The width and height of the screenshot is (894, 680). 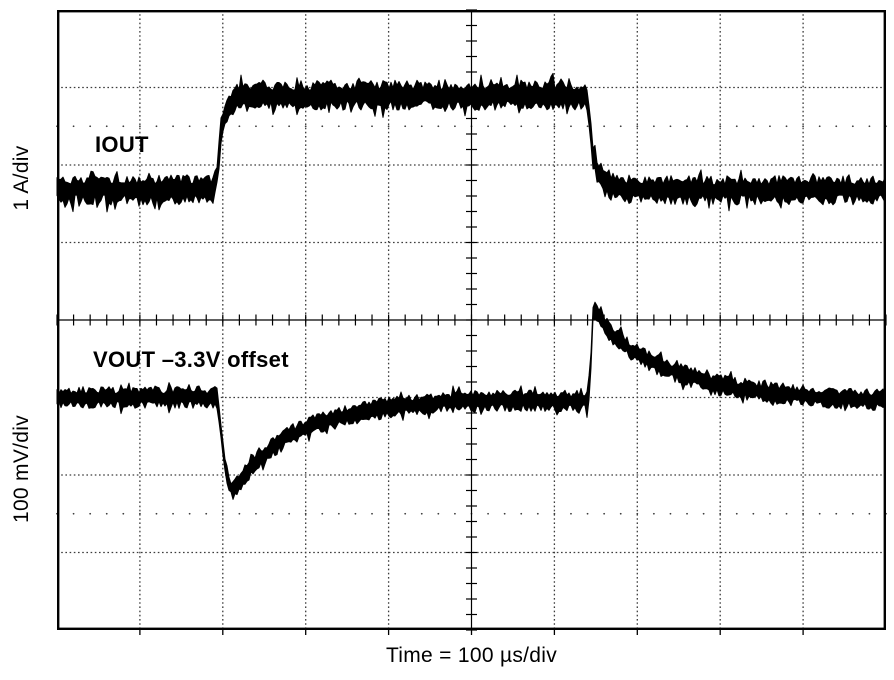 I want to click on y-axis-label-voltage: 100 mV/div, so click(x=21, y=469).